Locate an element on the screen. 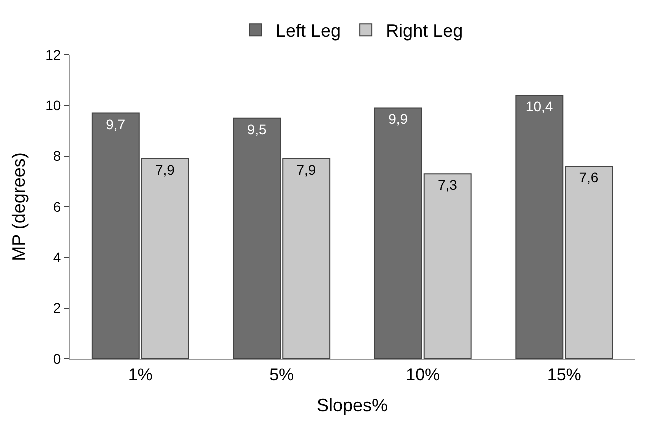  data-label: 9,9 is located at coordinates (398, 119).